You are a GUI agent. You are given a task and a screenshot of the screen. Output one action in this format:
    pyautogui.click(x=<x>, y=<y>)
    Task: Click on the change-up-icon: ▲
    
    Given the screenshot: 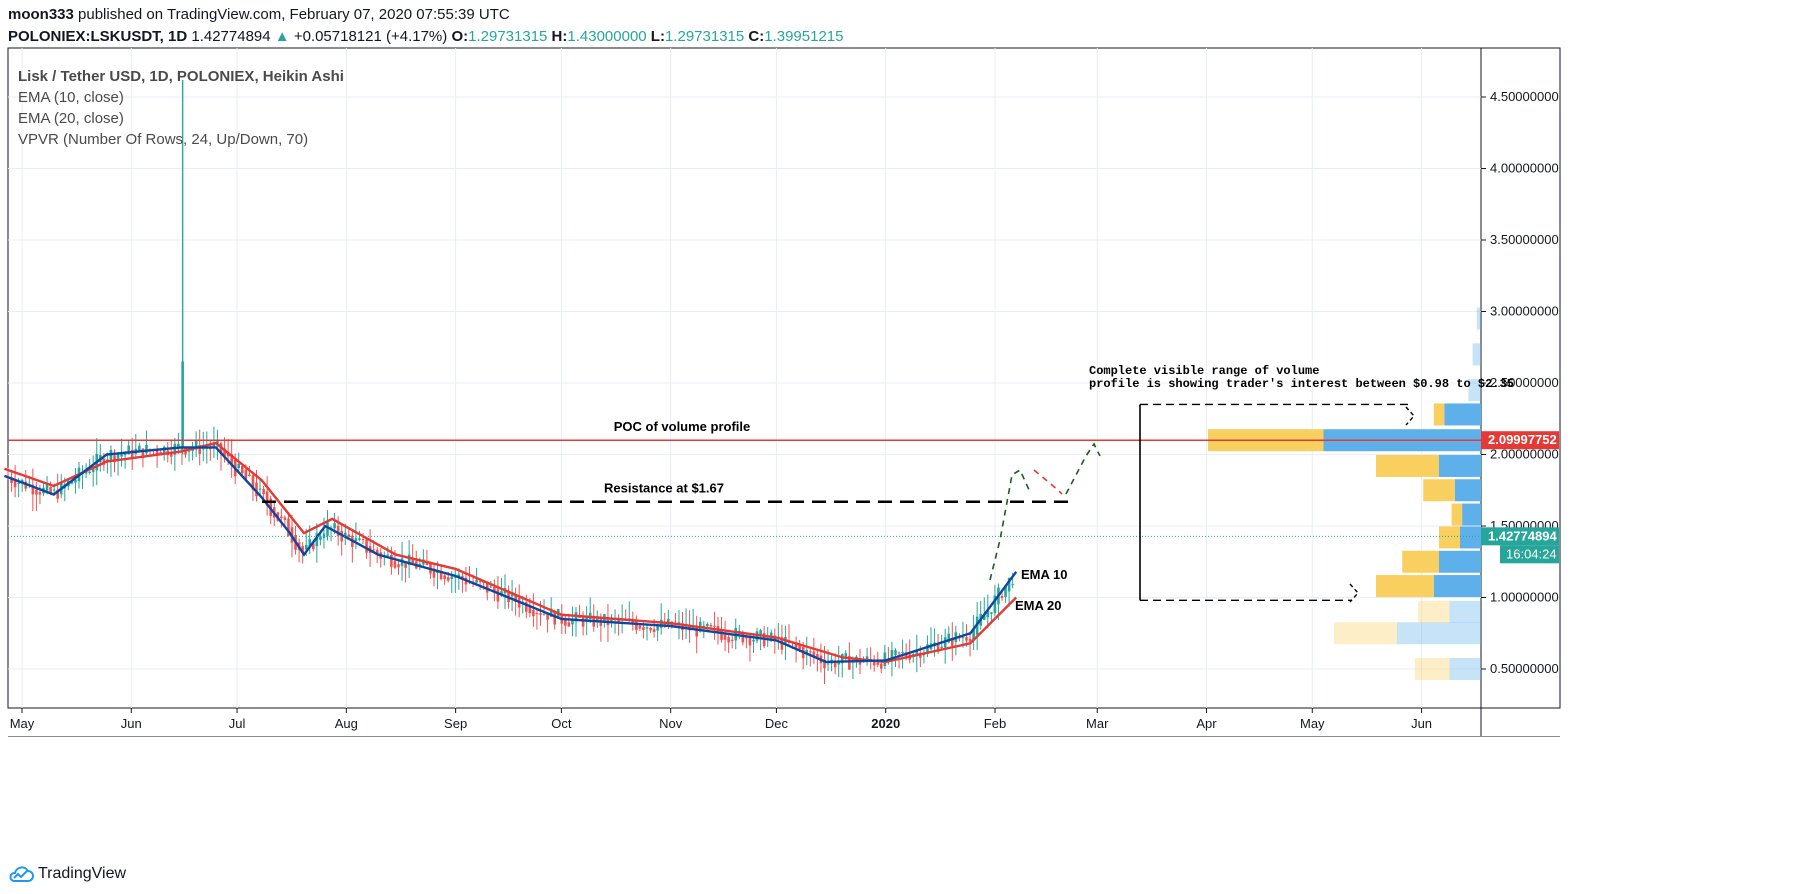 What is the action you would take?
    pyautogui.click(x=282, y=36)
    